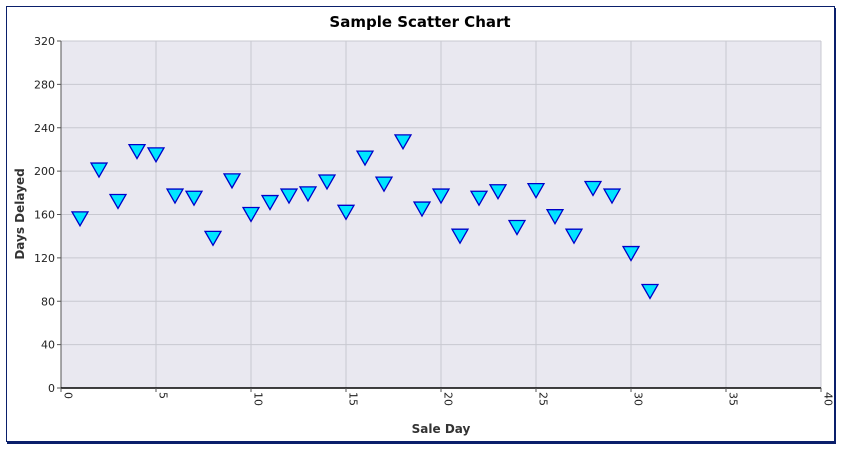  What do you see at coordinates (51, 388) in the screenshot?
I see `y-tick-label: 0` at bounding box center [51, 388].